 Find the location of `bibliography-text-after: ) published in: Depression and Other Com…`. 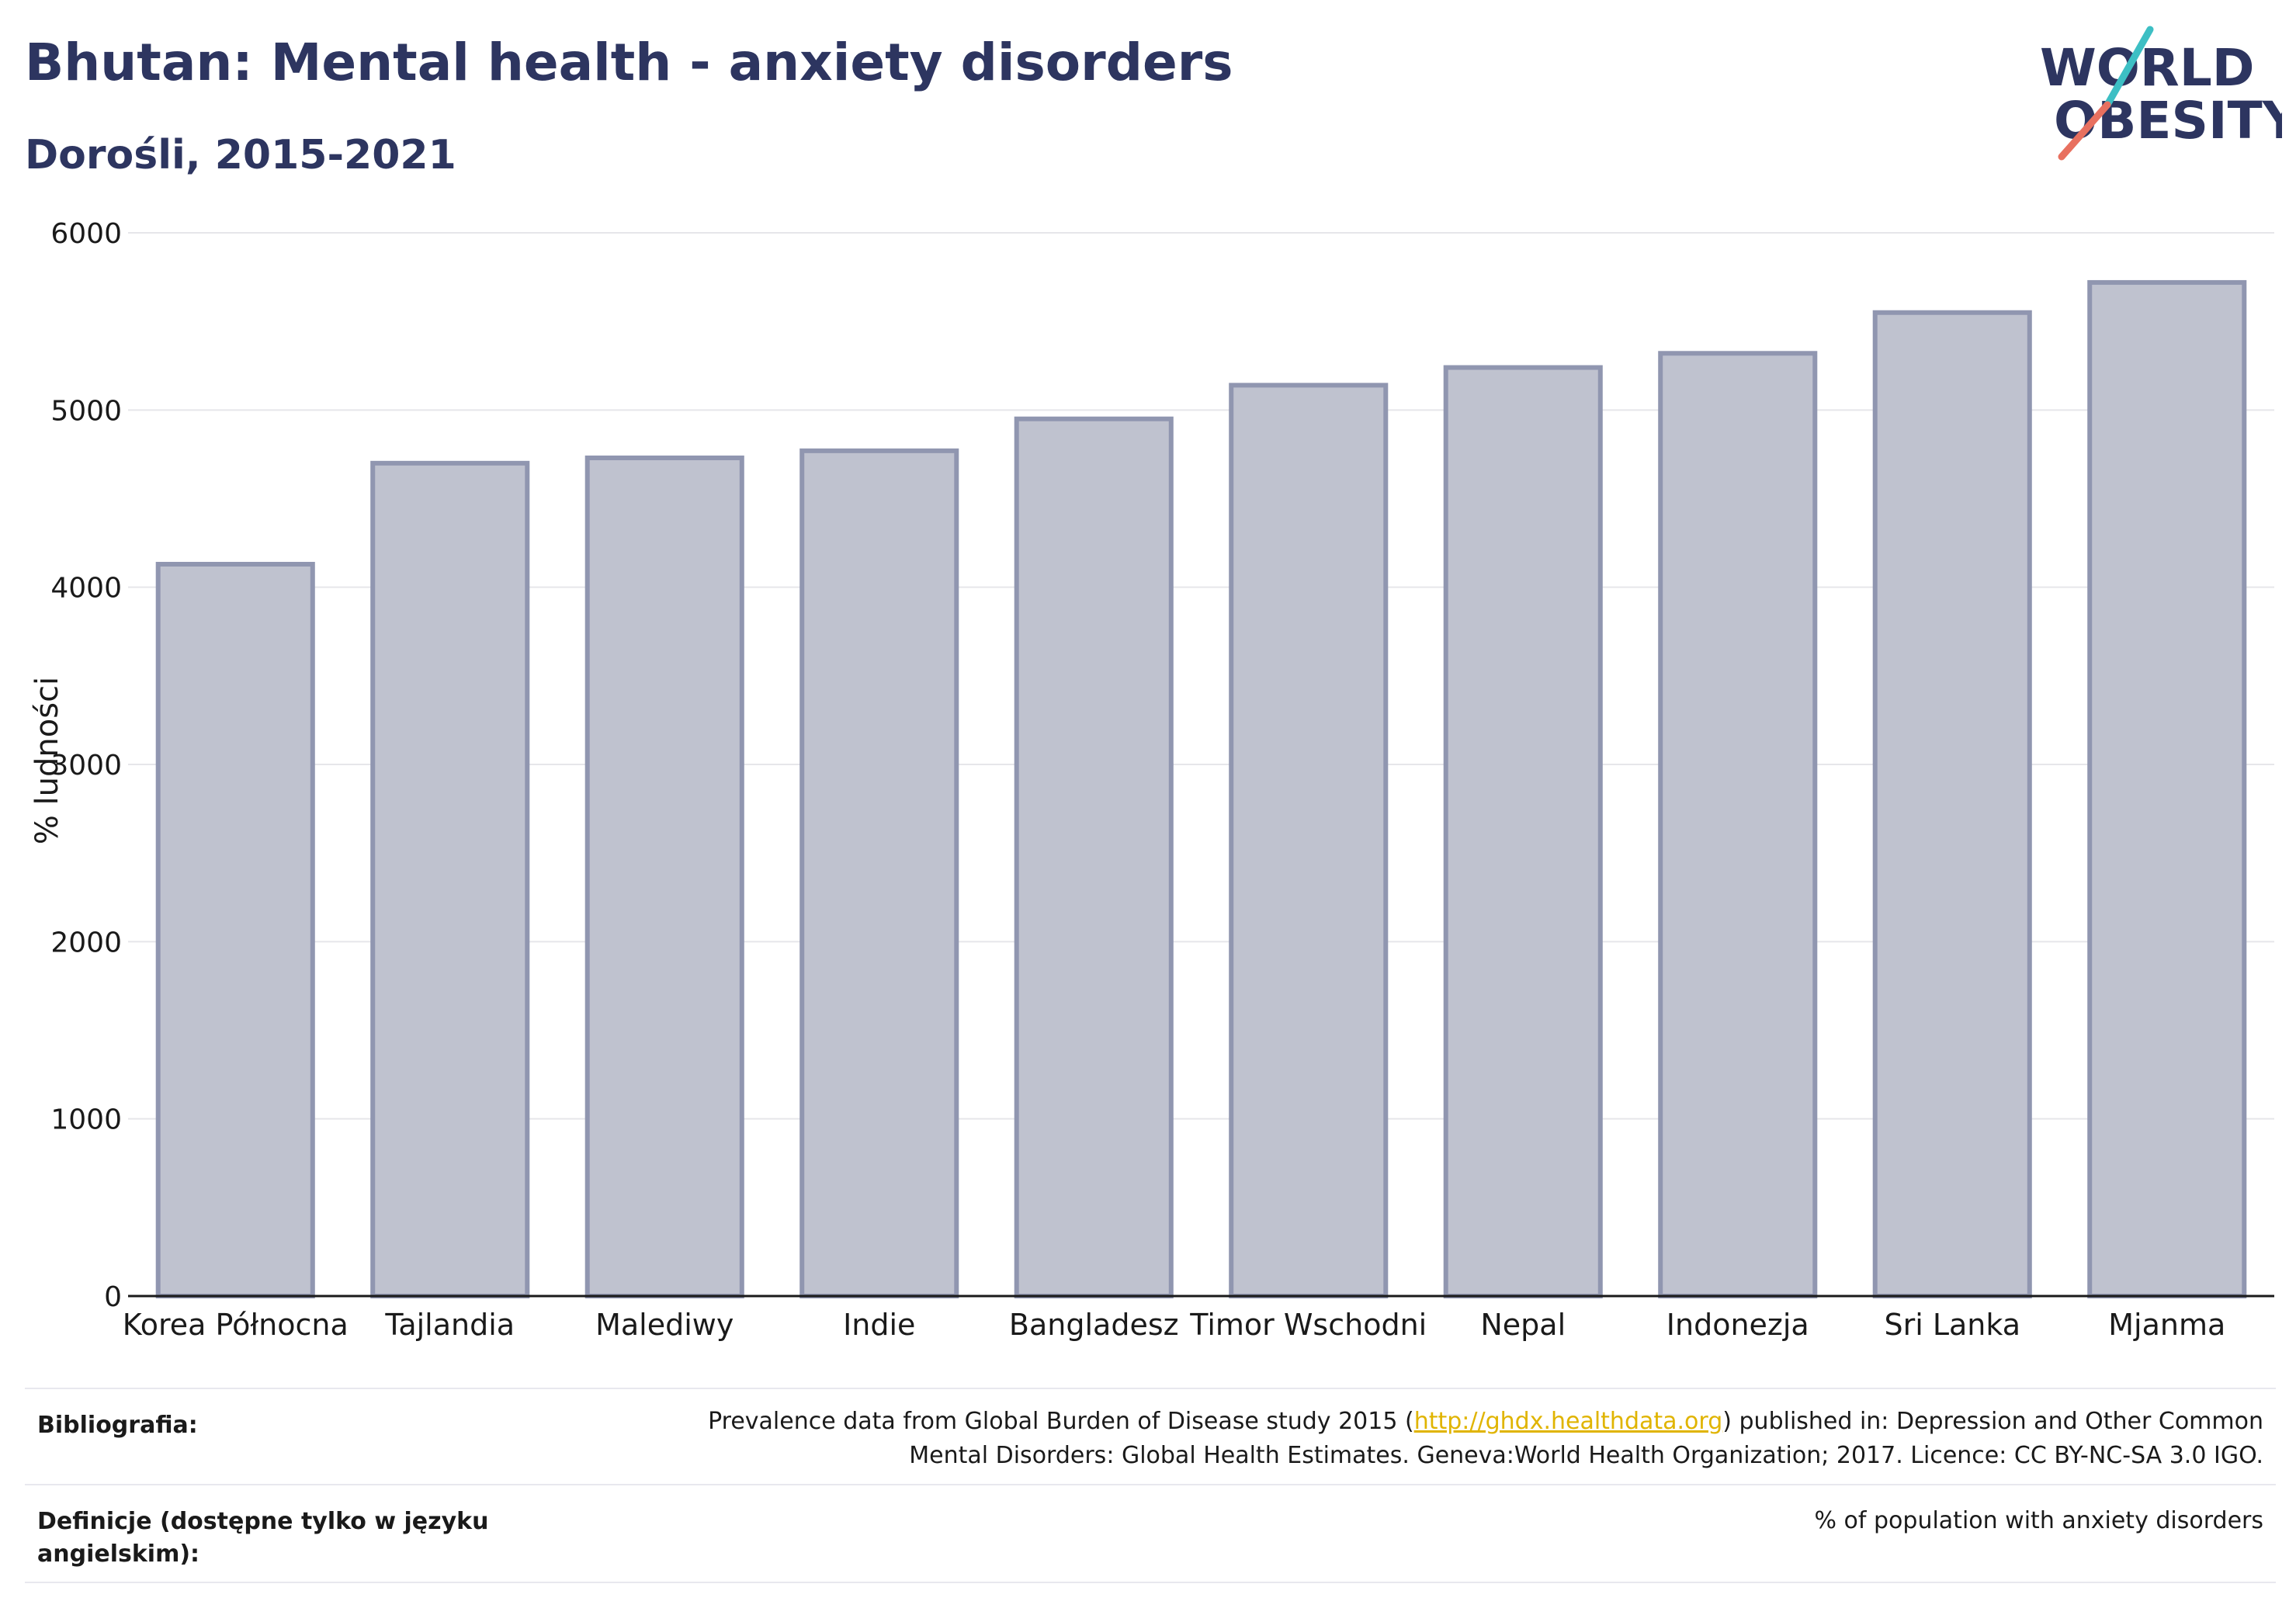

bibliography-text-after: ) published in: Depression and Other Com… is located at coordinates (1586, 1438).